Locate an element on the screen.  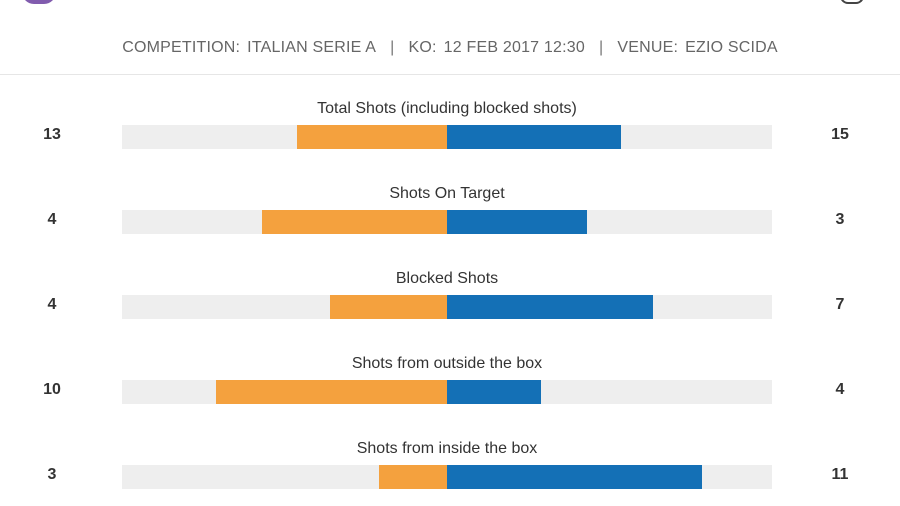
home-value: 13 is located at coordinates (52, 134).